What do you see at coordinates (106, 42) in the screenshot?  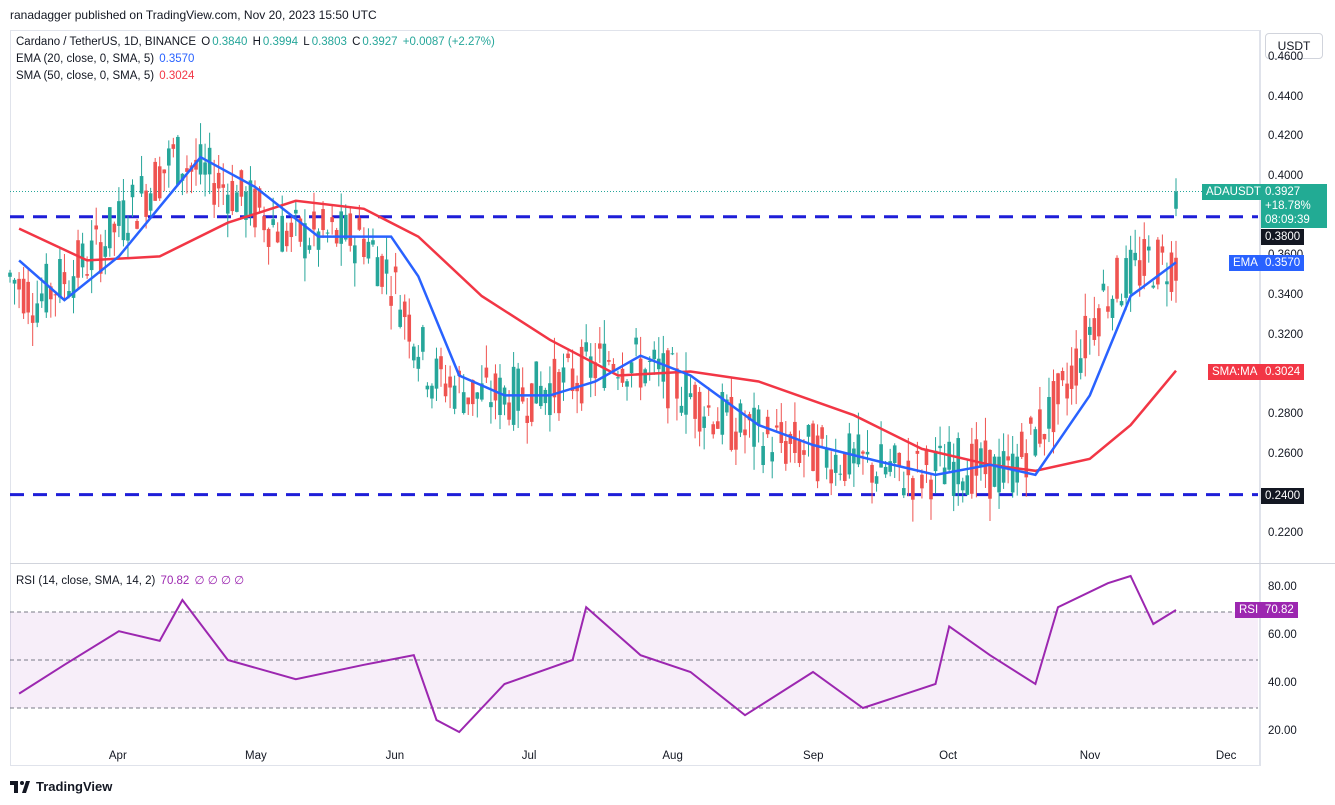 I see `symbol-title: Cardano / TetherUS, 1D, BINANCE` at bounding box center [106, 42].